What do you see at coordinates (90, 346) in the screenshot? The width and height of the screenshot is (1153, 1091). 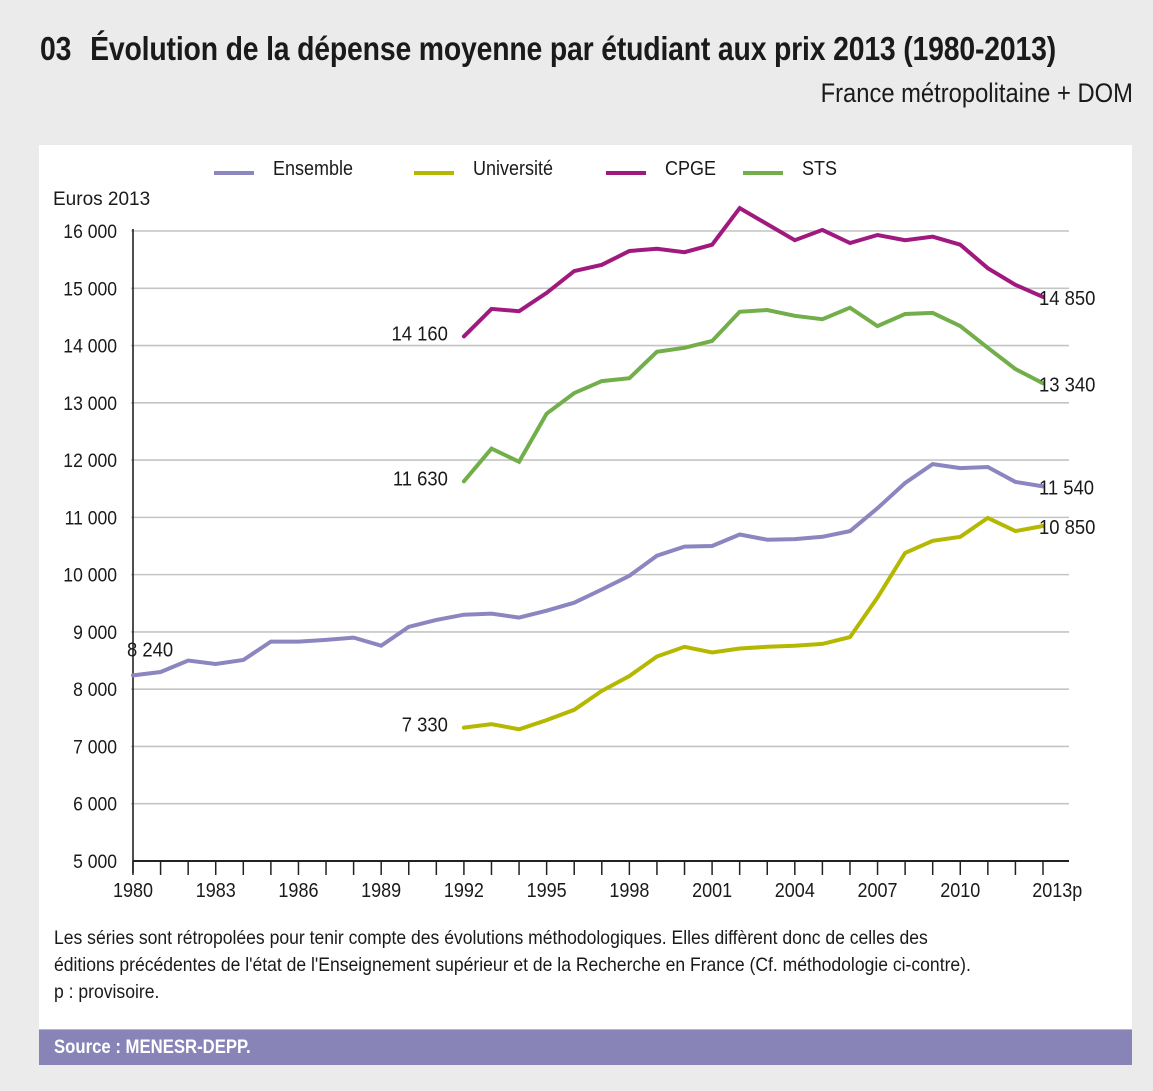 I see `y-tick-label: 14 000` at bounding box center [90, 346].